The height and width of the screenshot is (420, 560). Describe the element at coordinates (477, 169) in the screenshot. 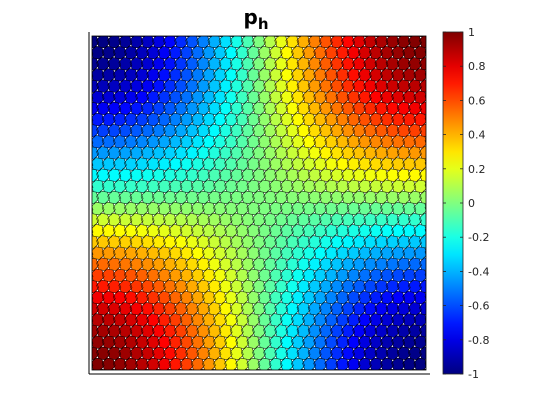

I see `colorbar-tick-label: 0.2` at that location.